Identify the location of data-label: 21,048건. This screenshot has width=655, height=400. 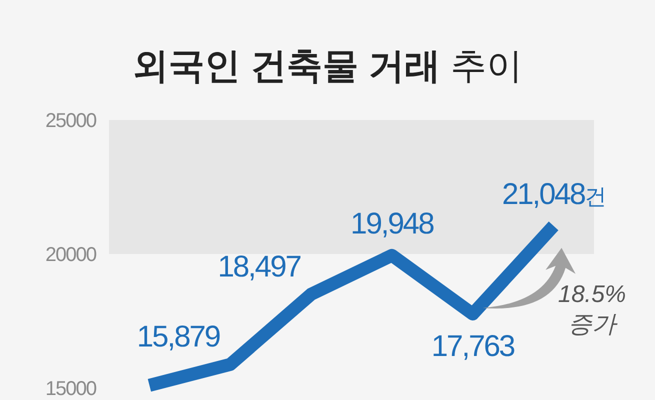
(554, 194).